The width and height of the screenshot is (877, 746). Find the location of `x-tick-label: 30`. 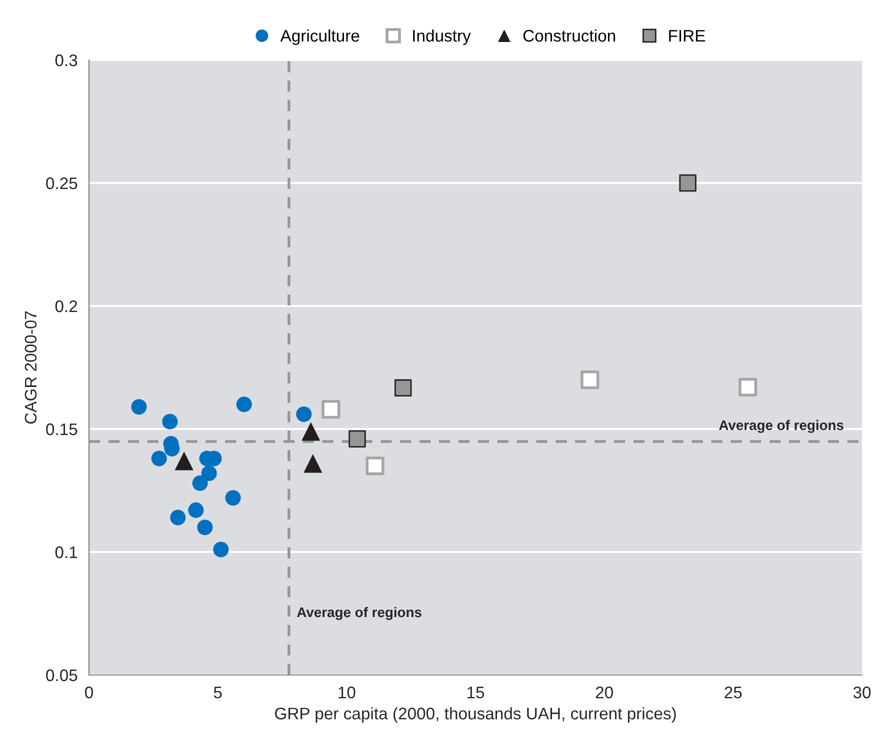

x-tick-label: 30 is located at coordinates (862, 692).